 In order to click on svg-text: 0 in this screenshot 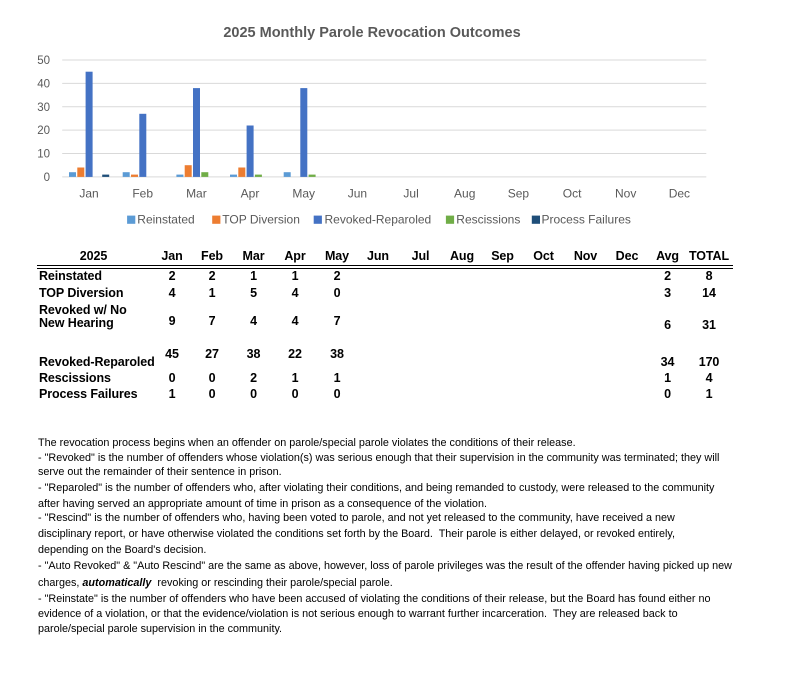, I will do `click(47, 178)`.